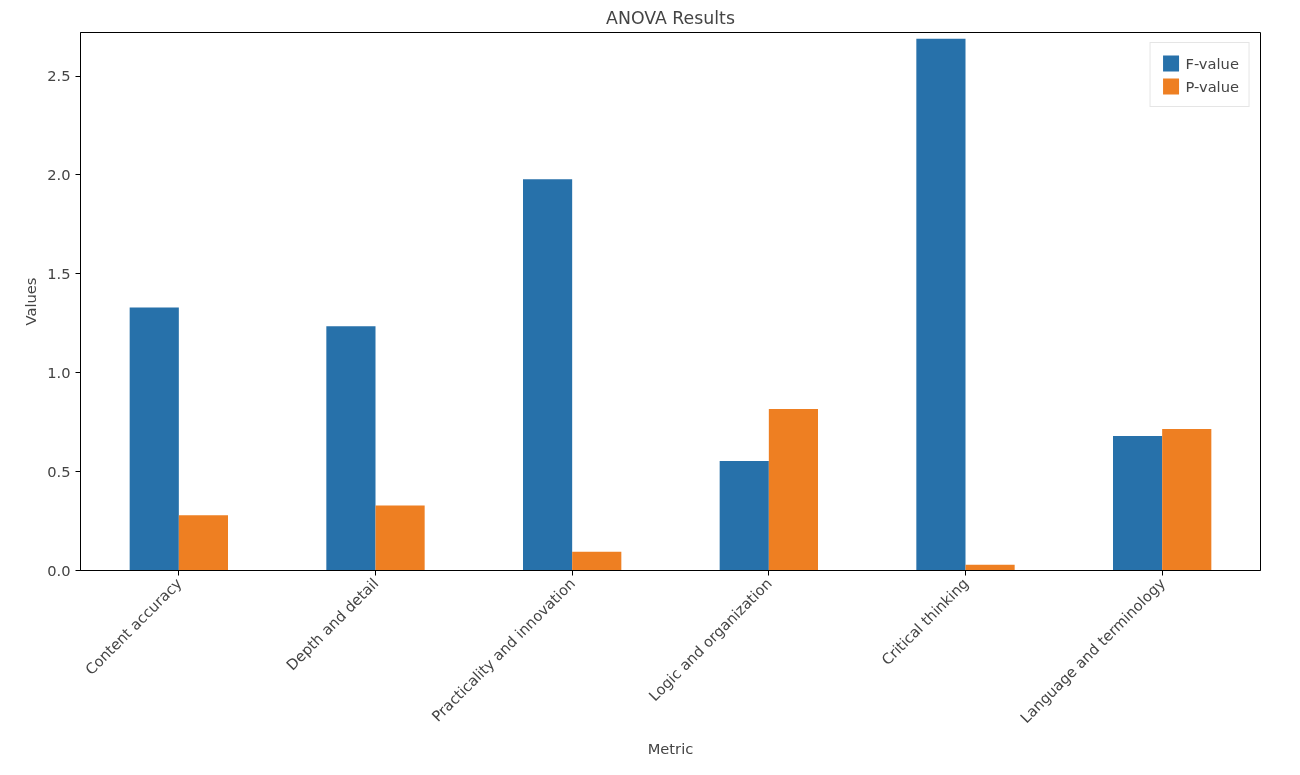 This screenshot has height=775, width=1300. What do you see at coordinates (59, 570) in the screenshot?
I see `y-tick-label: 0.0` at bounding box center [59, 570].